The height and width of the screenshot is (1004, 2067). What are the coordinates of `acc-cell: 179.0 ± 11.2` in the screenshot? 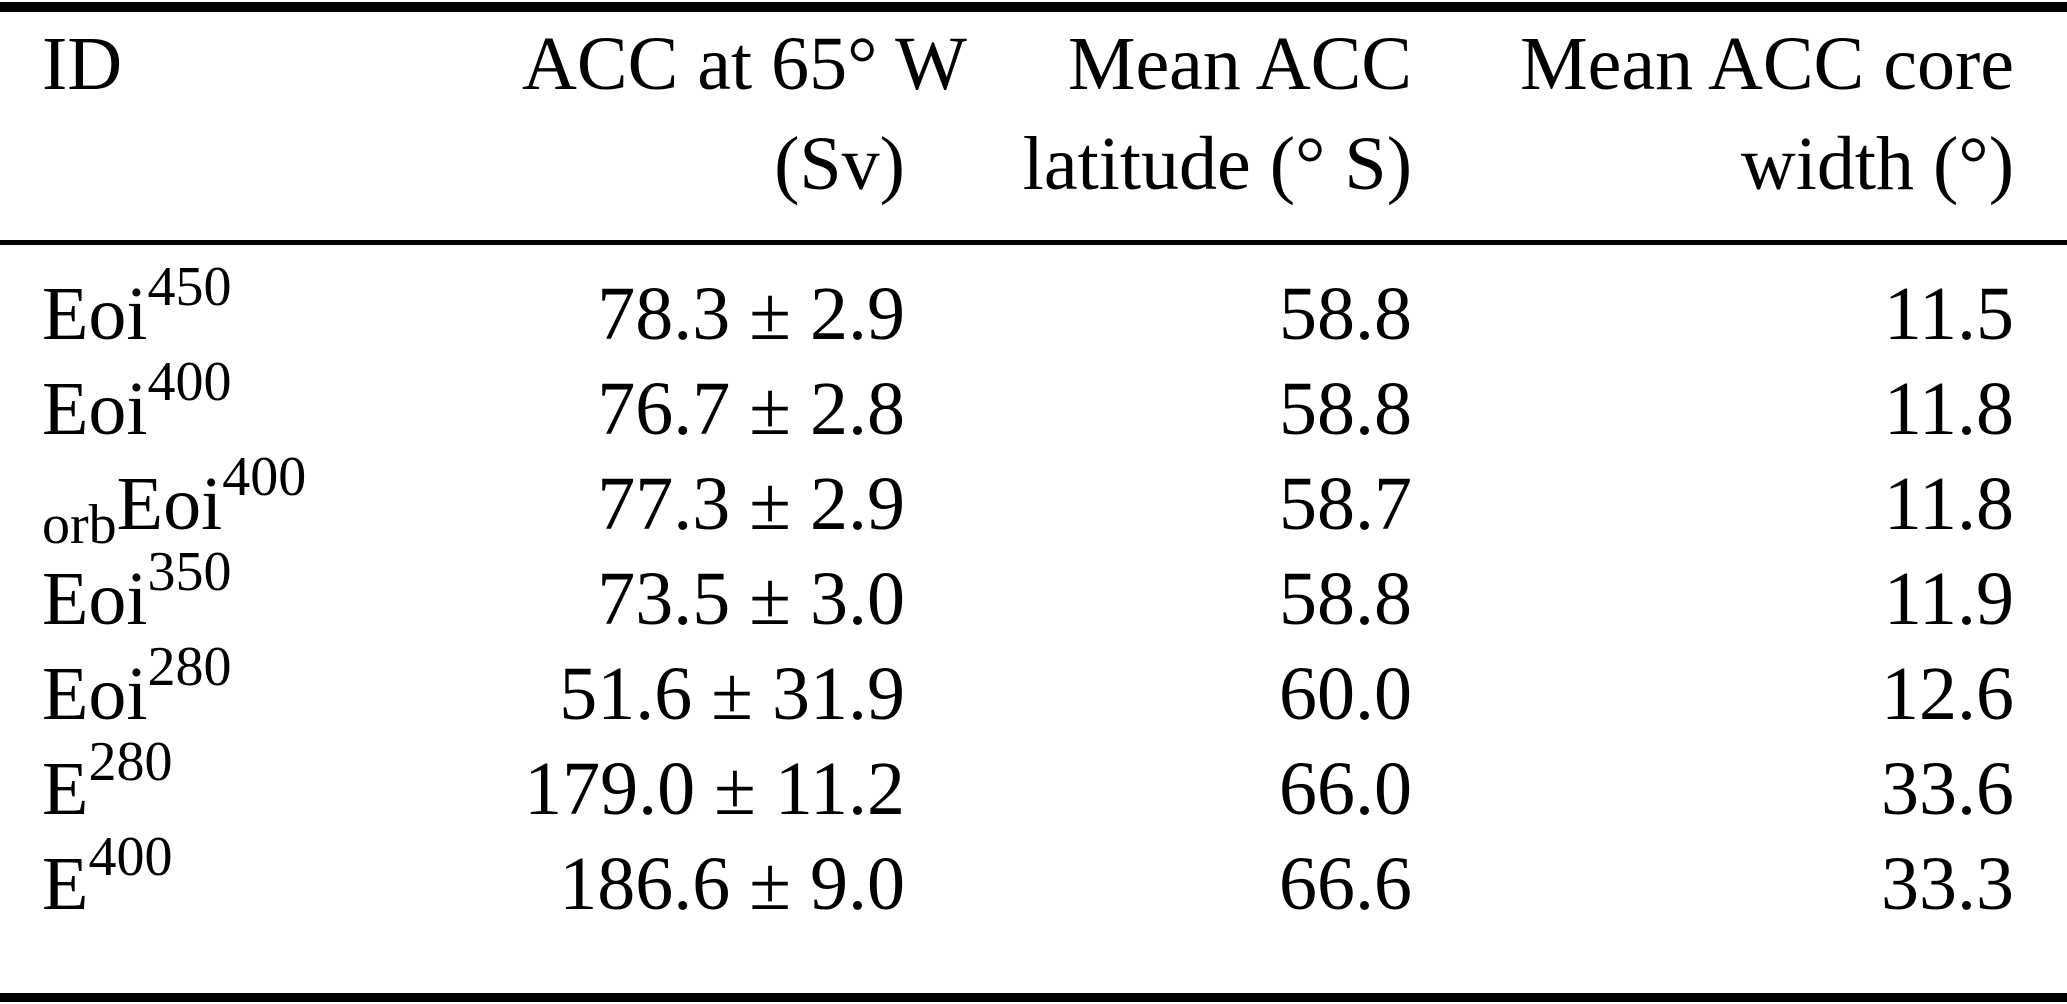 It's located at (714, 789).